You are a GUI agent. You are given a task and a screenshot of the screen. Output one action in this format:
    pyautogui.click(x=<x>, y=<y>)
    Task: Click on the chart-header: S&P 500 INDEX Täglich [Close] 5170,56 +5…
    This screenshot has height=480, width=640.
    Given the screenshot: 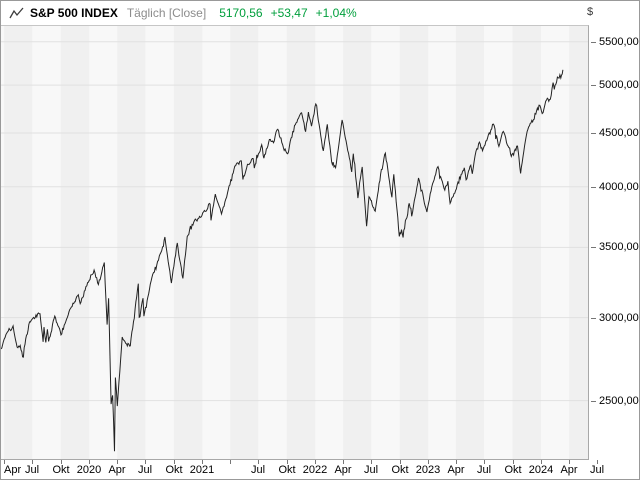 What is the action you would take?
    pyautogui.click(x=320, y=13)
    